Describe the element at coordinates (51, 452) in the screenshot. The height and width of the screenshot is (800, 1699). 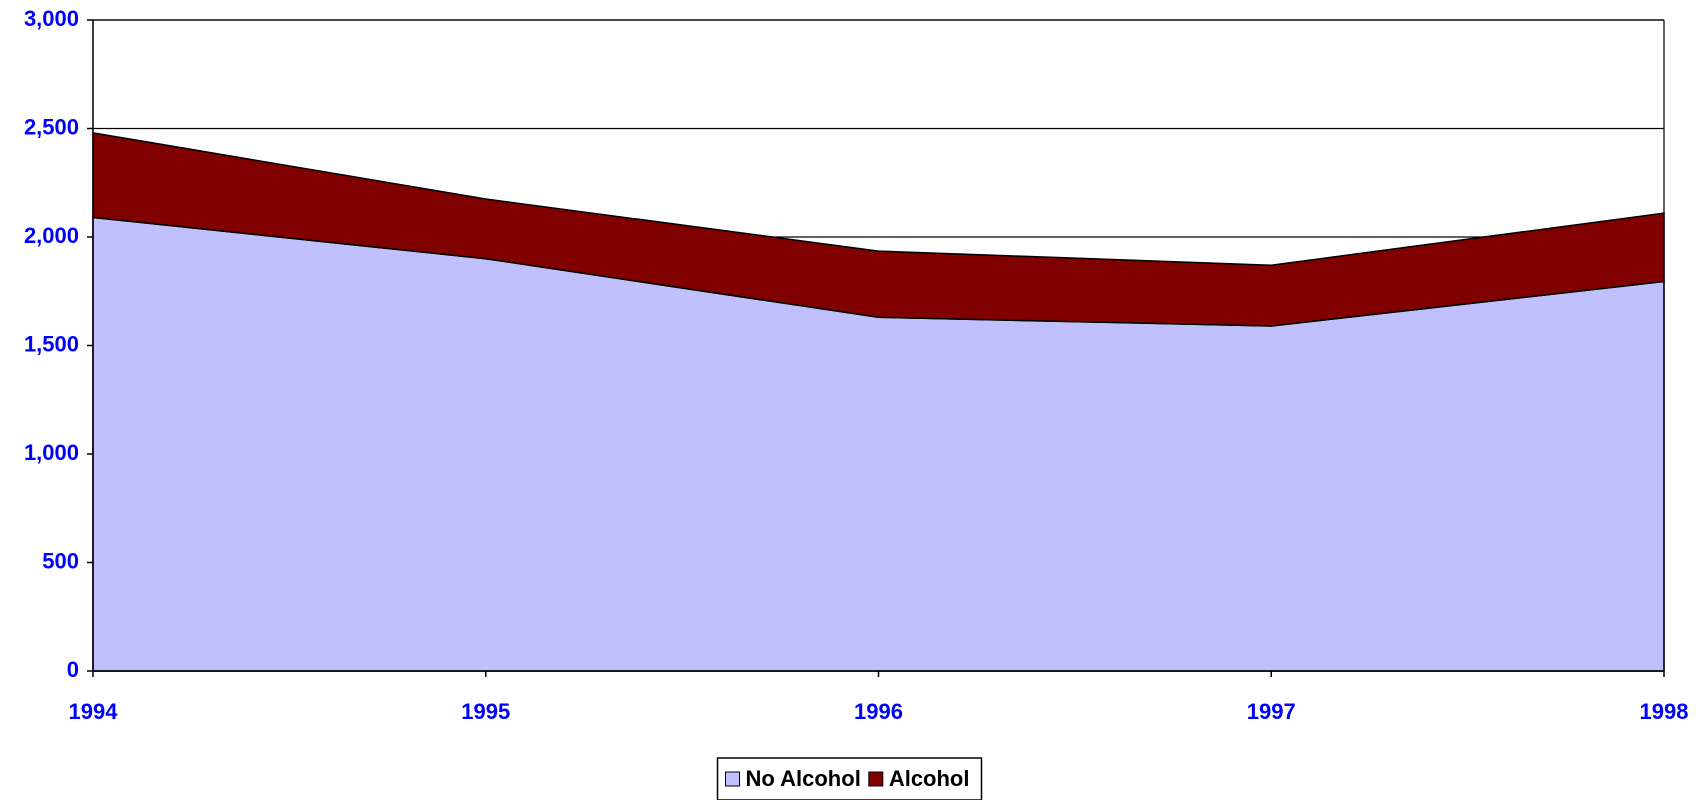
I see `y-tick-label: 1,000` at that location.